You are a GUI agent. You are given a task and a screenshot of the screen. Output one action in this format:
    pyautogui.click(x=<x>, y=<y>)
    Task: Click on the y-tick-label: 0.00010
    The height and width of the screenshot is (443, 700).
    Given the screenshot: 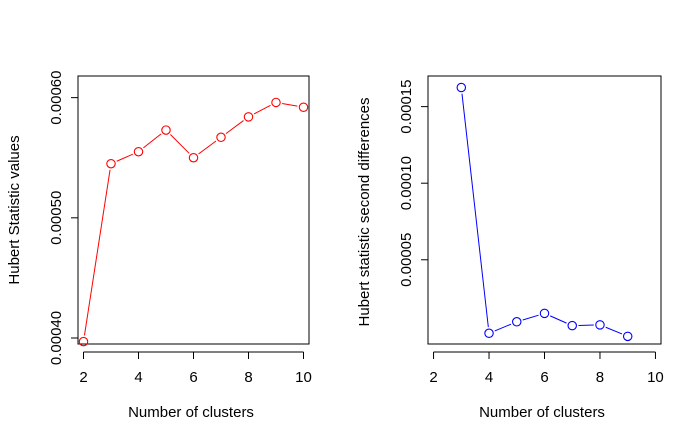 What is the action you would take?
    pyautogui.click(x=406, y=183)
    